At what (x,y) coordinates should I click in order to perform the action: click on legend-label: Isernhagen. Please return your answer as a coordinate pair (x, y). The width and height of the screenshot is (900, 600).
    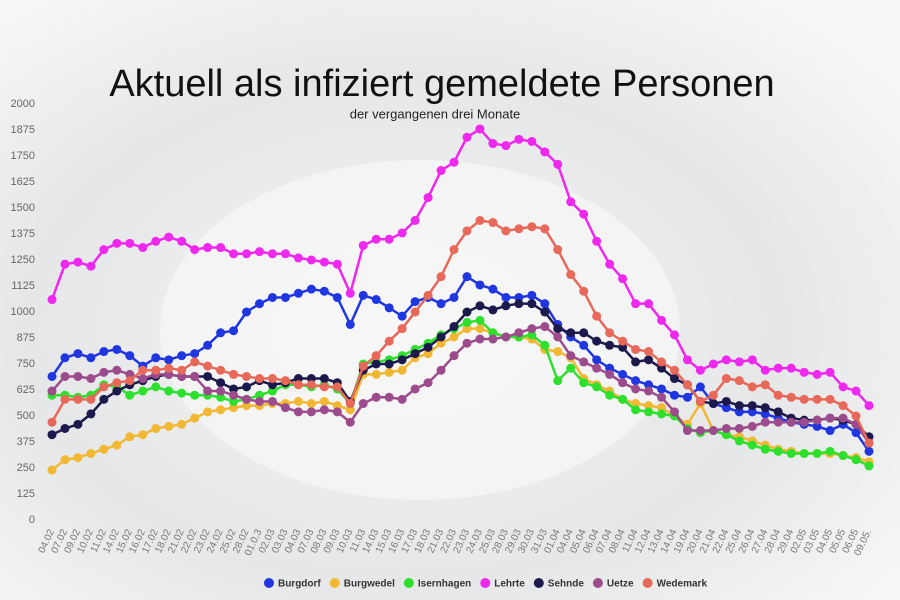
    Looking at the image, I should click on (444, 584).